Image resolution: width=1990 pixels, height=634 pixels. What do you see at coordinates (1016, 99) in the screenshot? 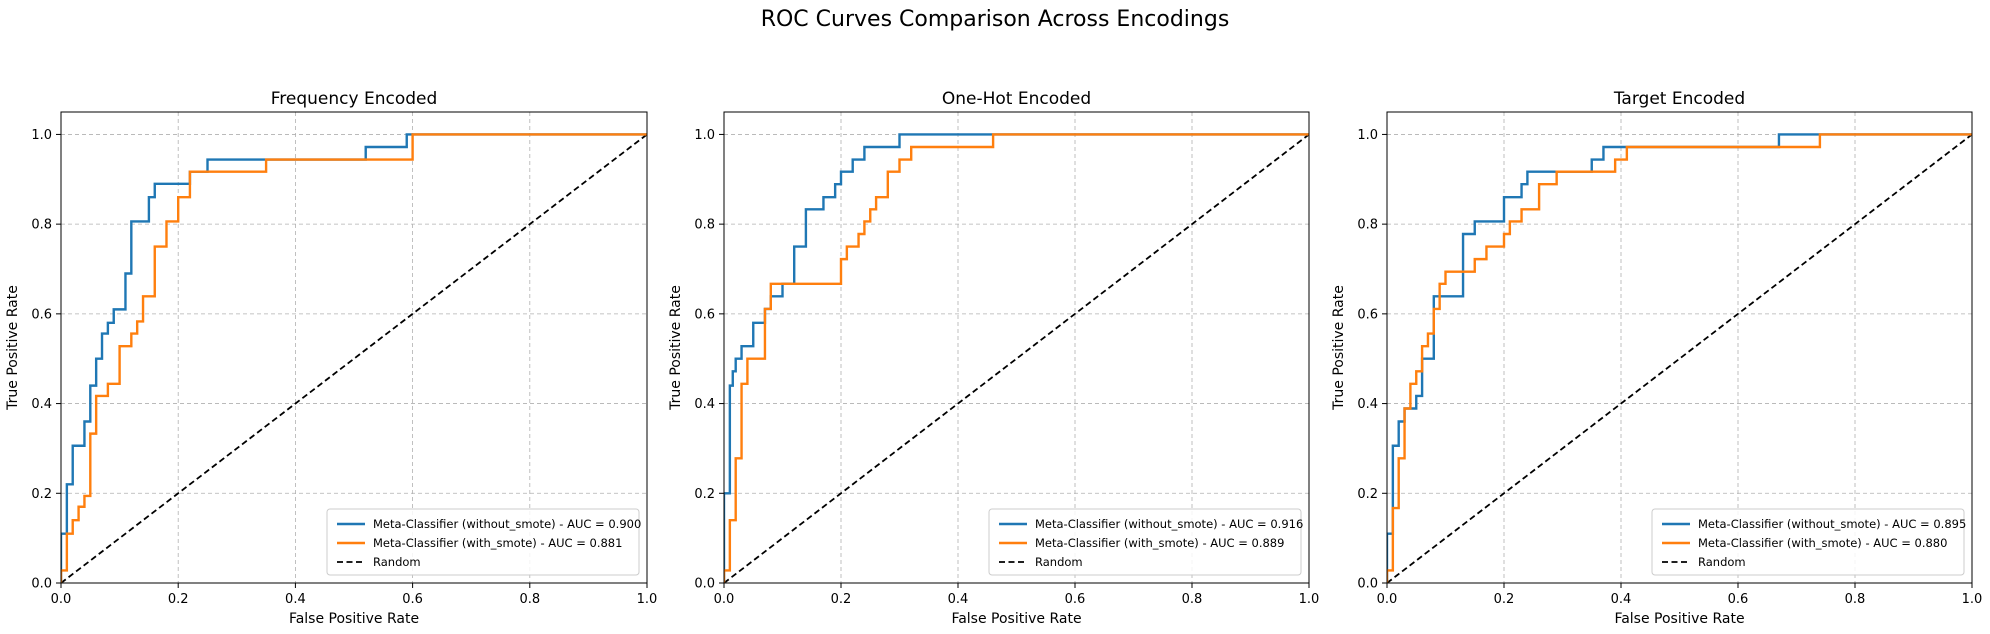
I see `panel-title: One-Hot Encoded` at bounding box center [1016, 99].